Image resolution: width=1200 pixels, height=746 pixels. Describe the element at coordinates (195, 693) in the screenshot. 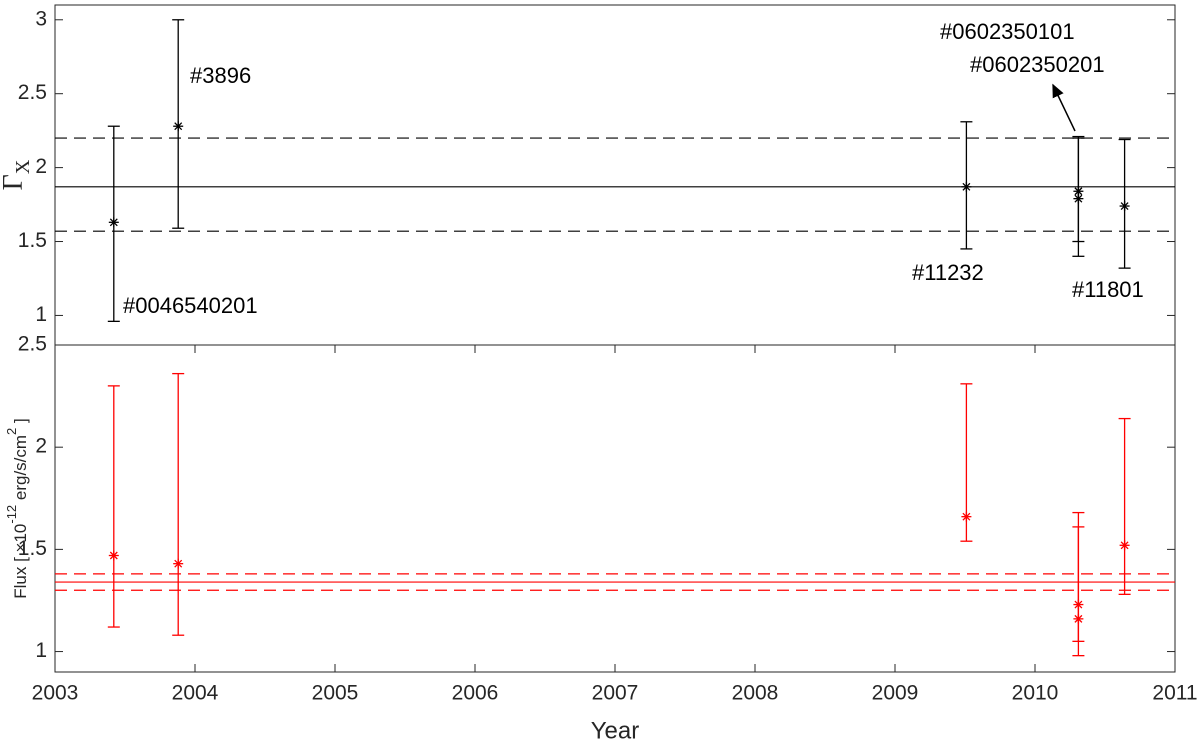

I see `x-tick-label: 2004` at that location.